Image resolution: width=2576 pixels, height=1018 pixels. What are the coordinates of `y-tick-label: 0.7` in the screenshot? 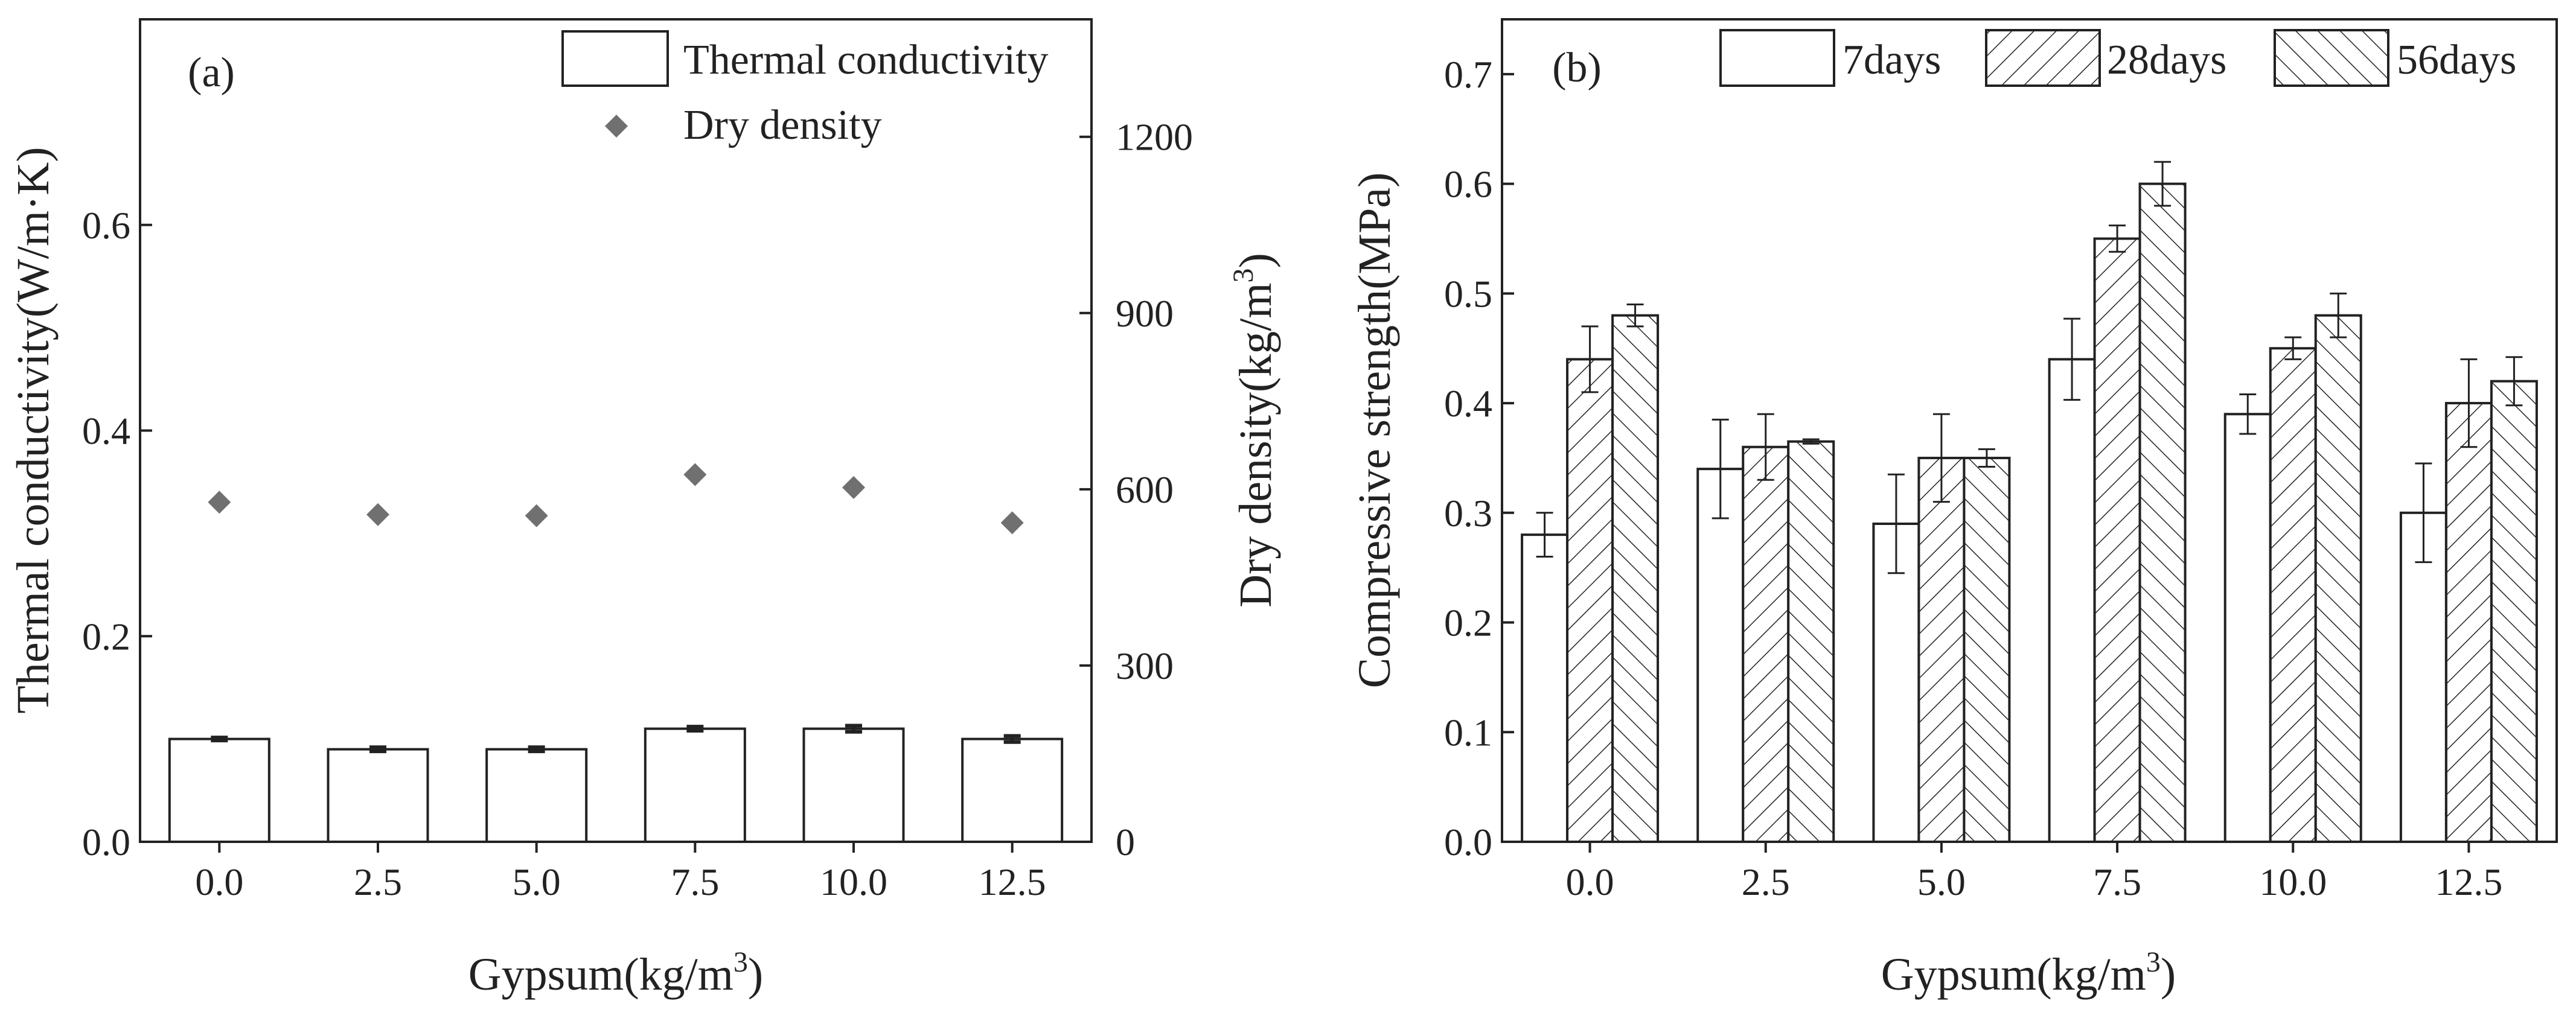 It's located at (1468, 74).